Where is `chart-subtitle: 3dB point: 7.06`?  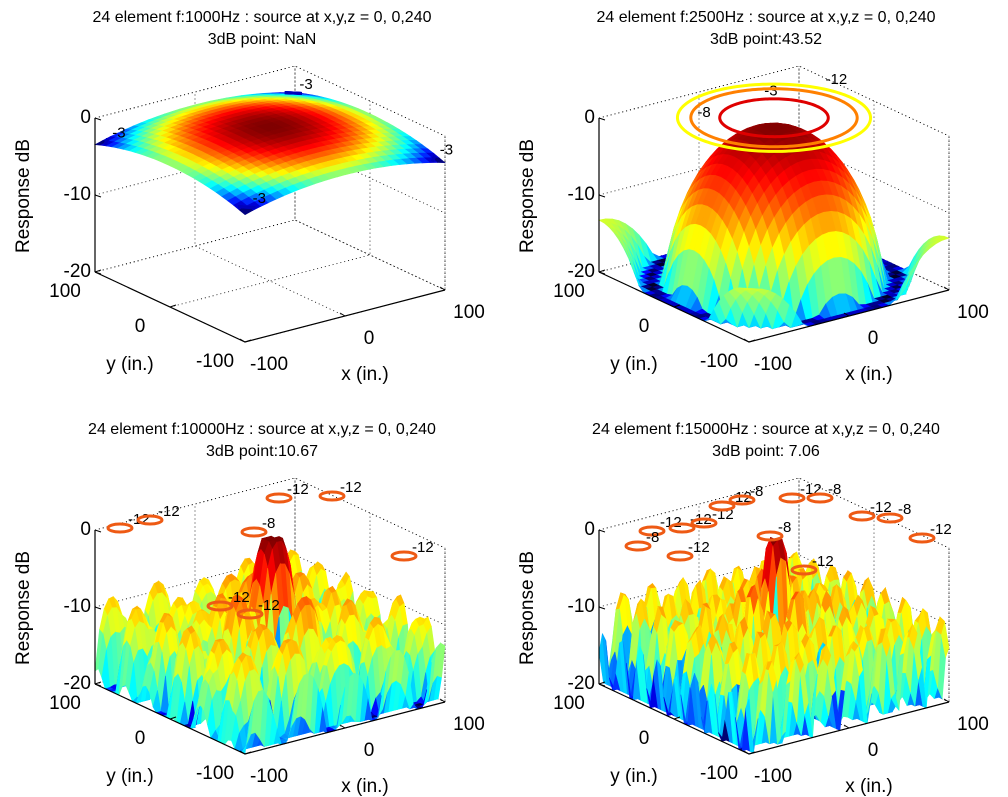
chart-subtitle: 3dB point: 7.06 is located at coordinates (766, 451).